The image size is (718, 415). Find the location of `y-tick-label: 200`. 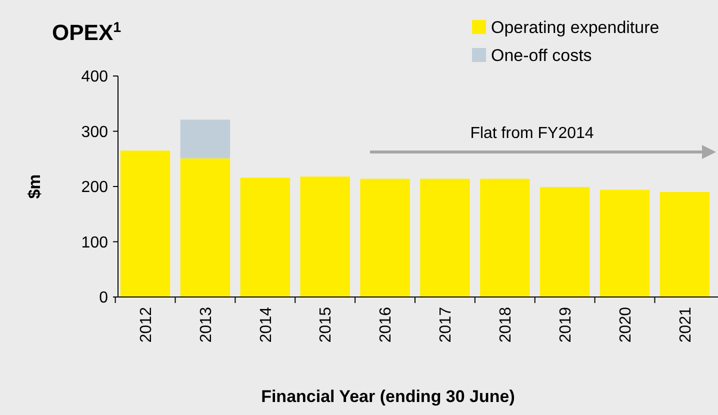

y-tick-label: 200 is located at coordinates (94, 187).